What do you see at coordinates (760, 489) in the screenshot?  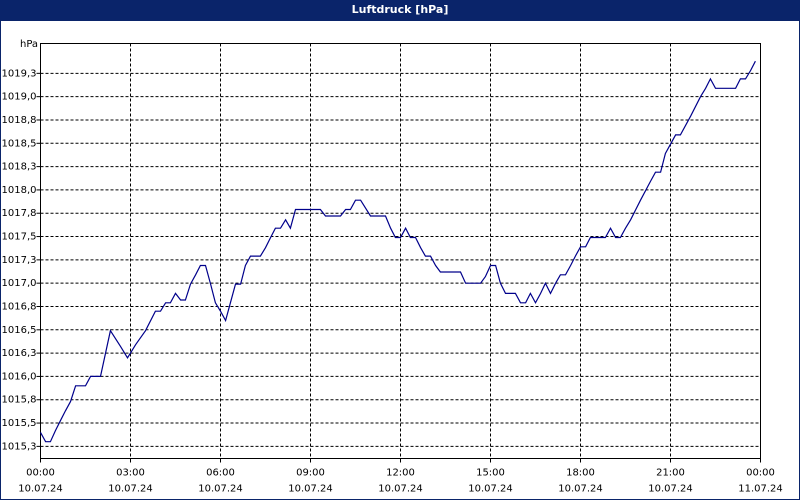 I see `x-tick-date: 11.07.24` at bounding box center [760, 489].